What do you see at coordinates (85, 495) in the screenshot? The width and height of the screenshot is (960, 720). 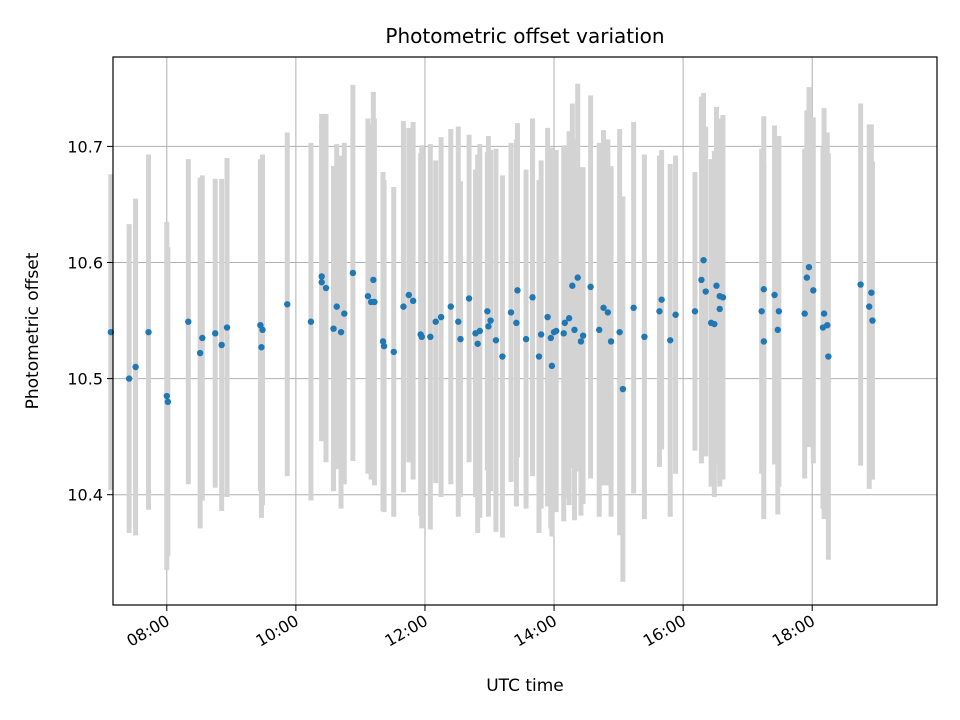 I see `y-tick-label: 10.4` at bounding box center [85, 495].